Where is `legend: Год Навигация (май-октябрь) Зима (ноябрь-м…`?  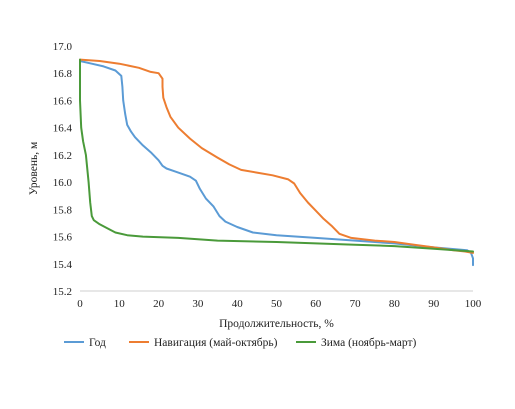 legend: Год Навигация (май-октябрь) Зима (ноябрь-м… is located at coordinates (240, 343).